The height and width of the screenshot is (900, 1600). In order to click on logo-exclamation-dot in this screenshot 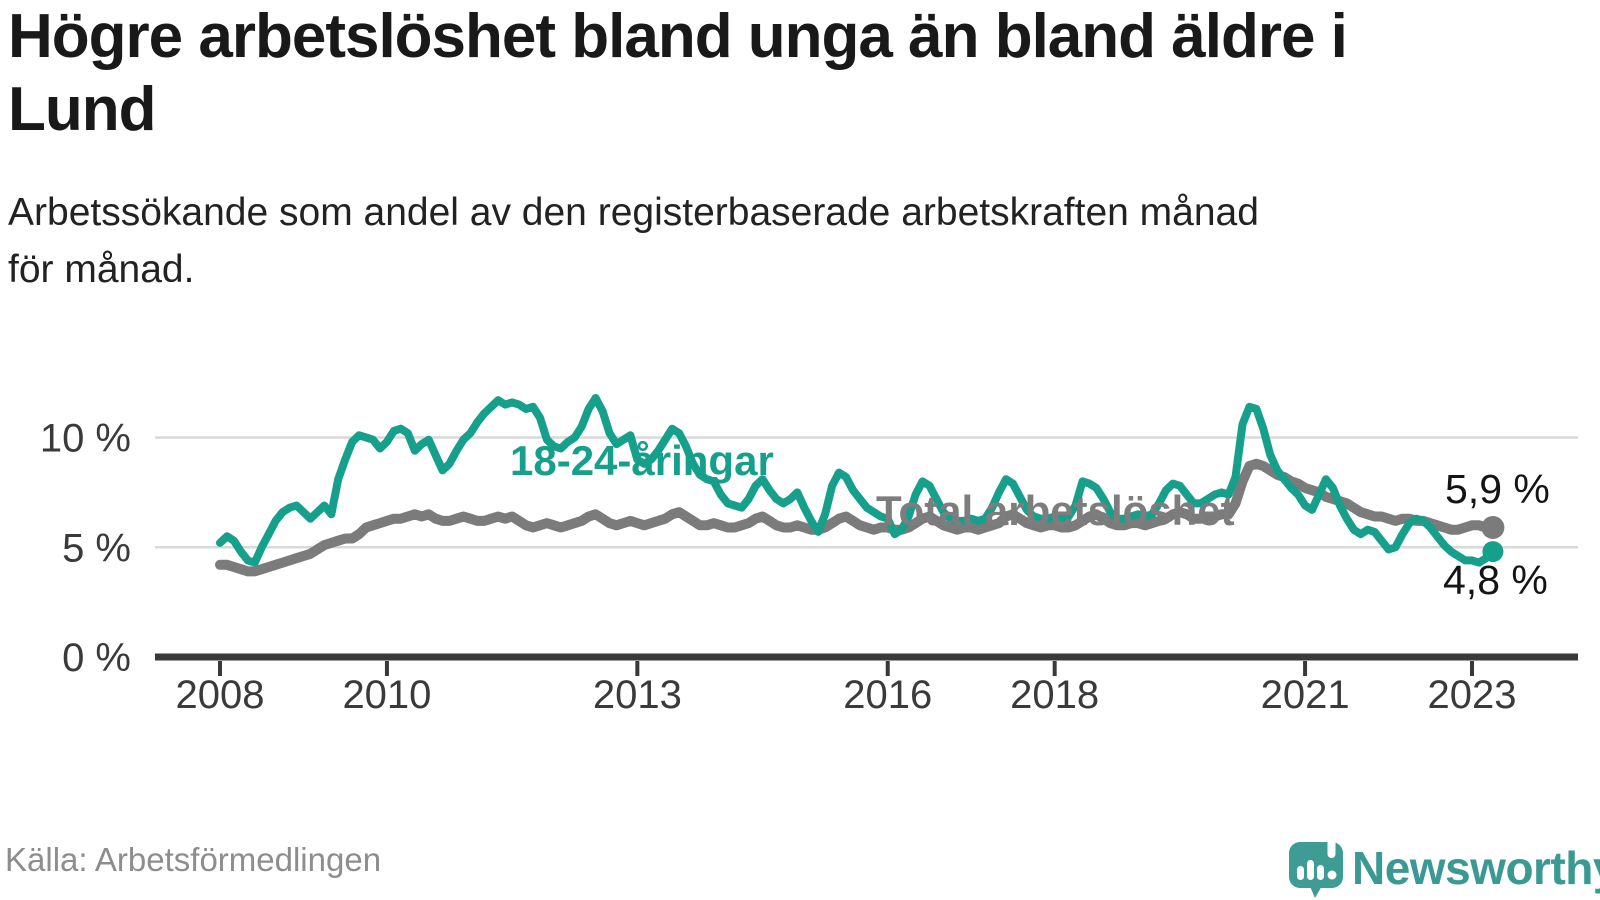, I will do `click(1332, 875)`.